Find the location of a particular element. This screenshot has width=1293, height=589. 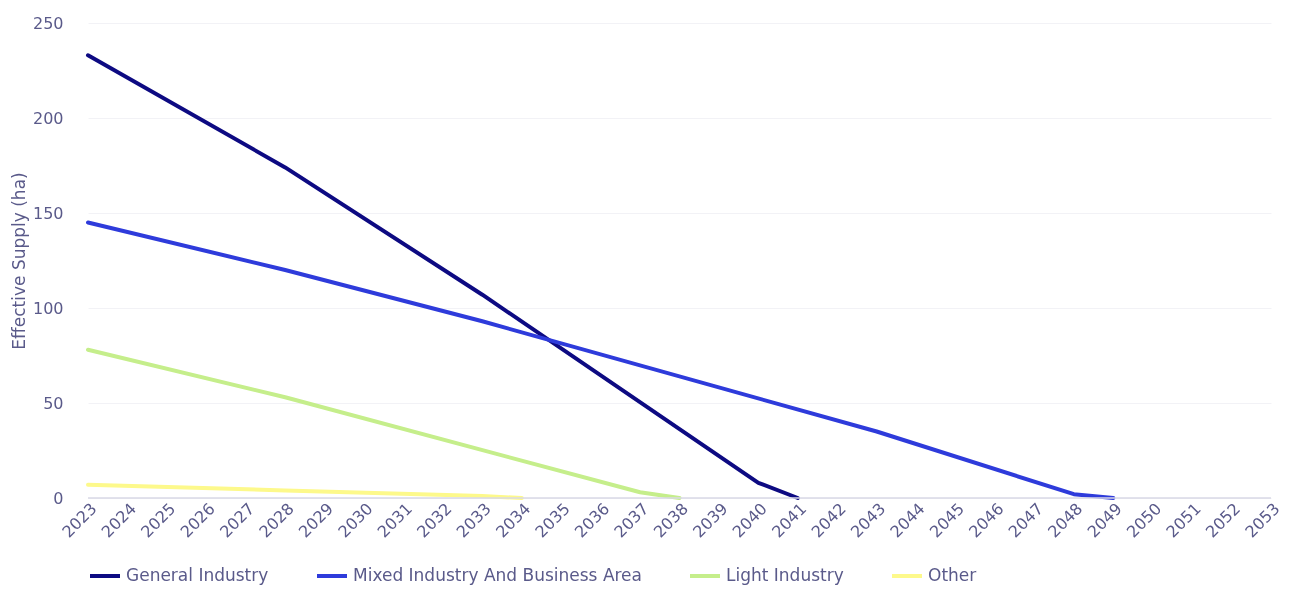

y-tick-label: 0 is located at coordinates (58, 498).